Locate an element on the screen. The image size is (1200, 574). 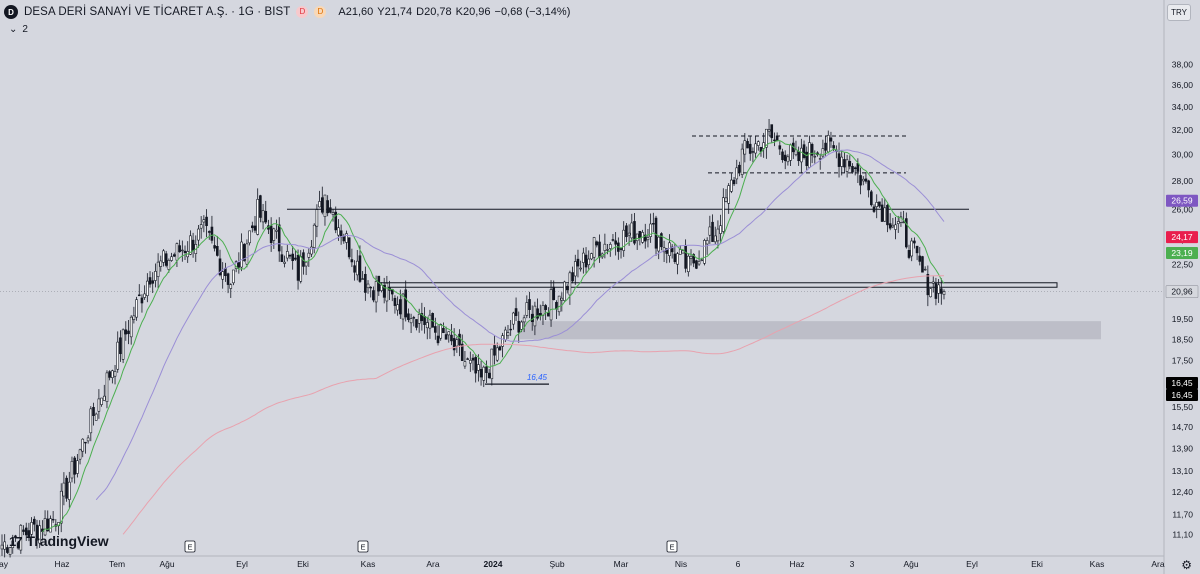
close-value: 20,96 is located at coordinates (477, 12).